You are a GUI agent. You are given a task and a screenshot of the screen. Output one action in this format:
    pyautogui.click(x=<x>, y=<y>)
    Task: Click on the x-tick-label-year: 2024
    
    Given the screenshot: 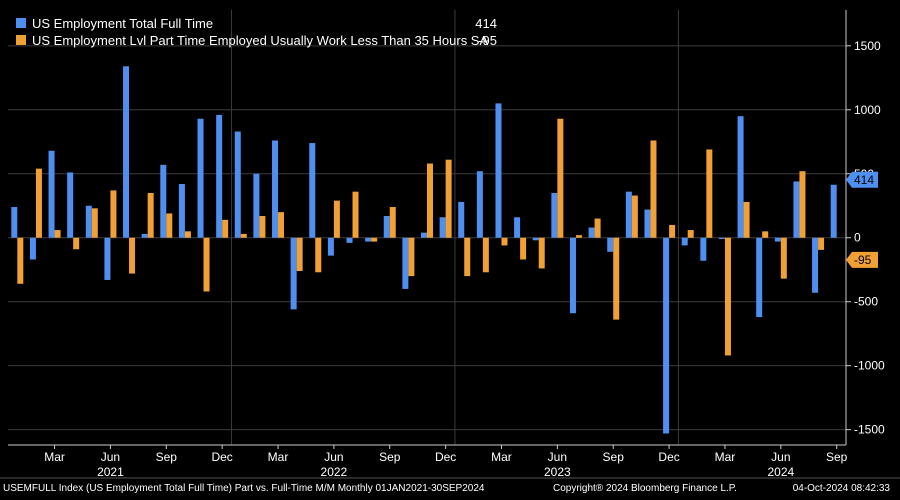 What is the action you would take?
    pyautogui.click(x=780, y=472)
    